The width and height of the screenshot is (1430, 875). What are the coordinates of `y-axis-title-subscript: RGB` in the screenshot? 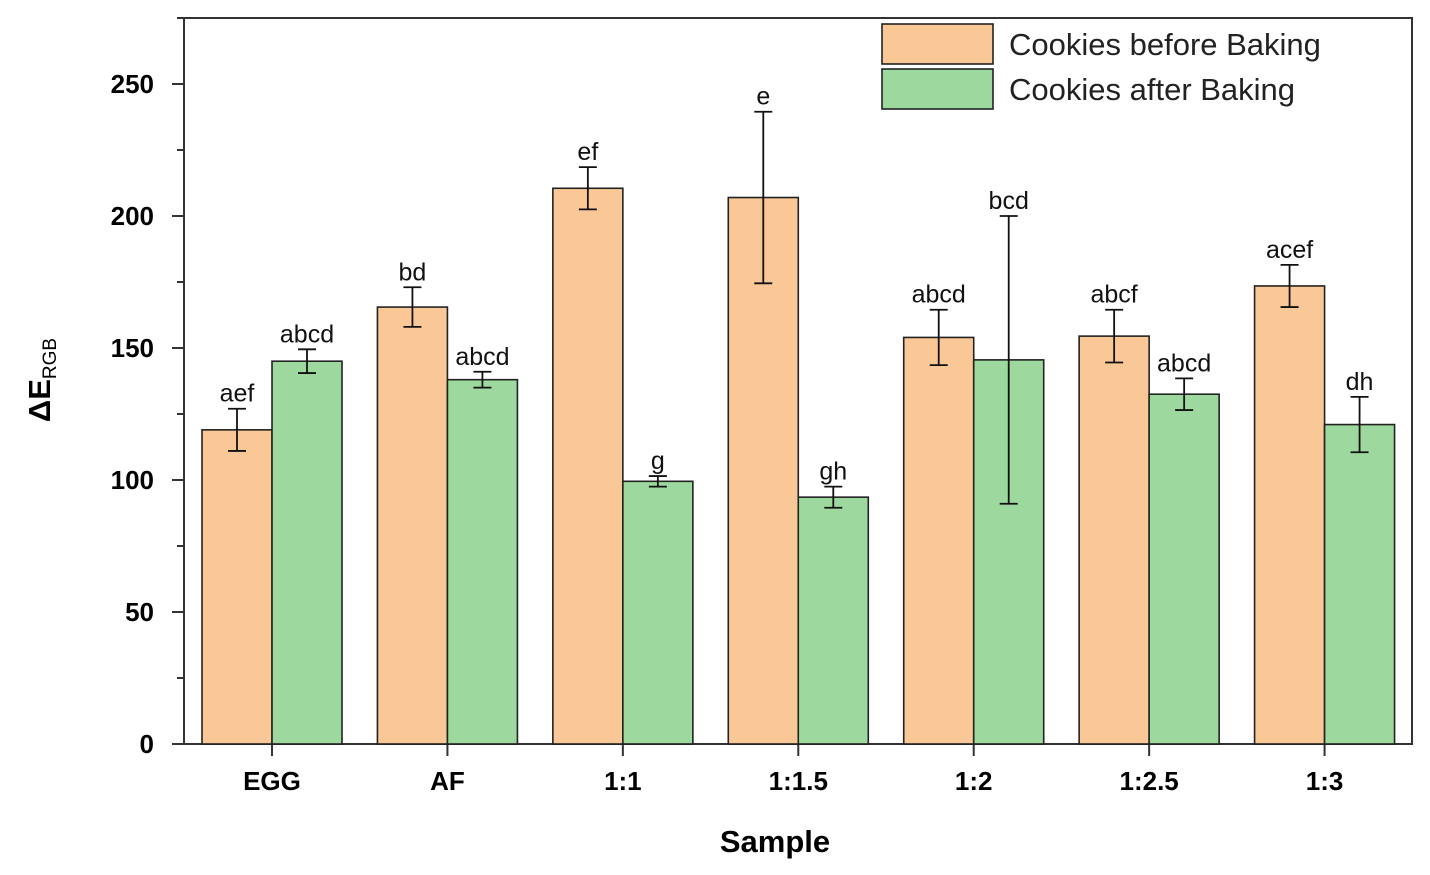 It's located at (50, 358).